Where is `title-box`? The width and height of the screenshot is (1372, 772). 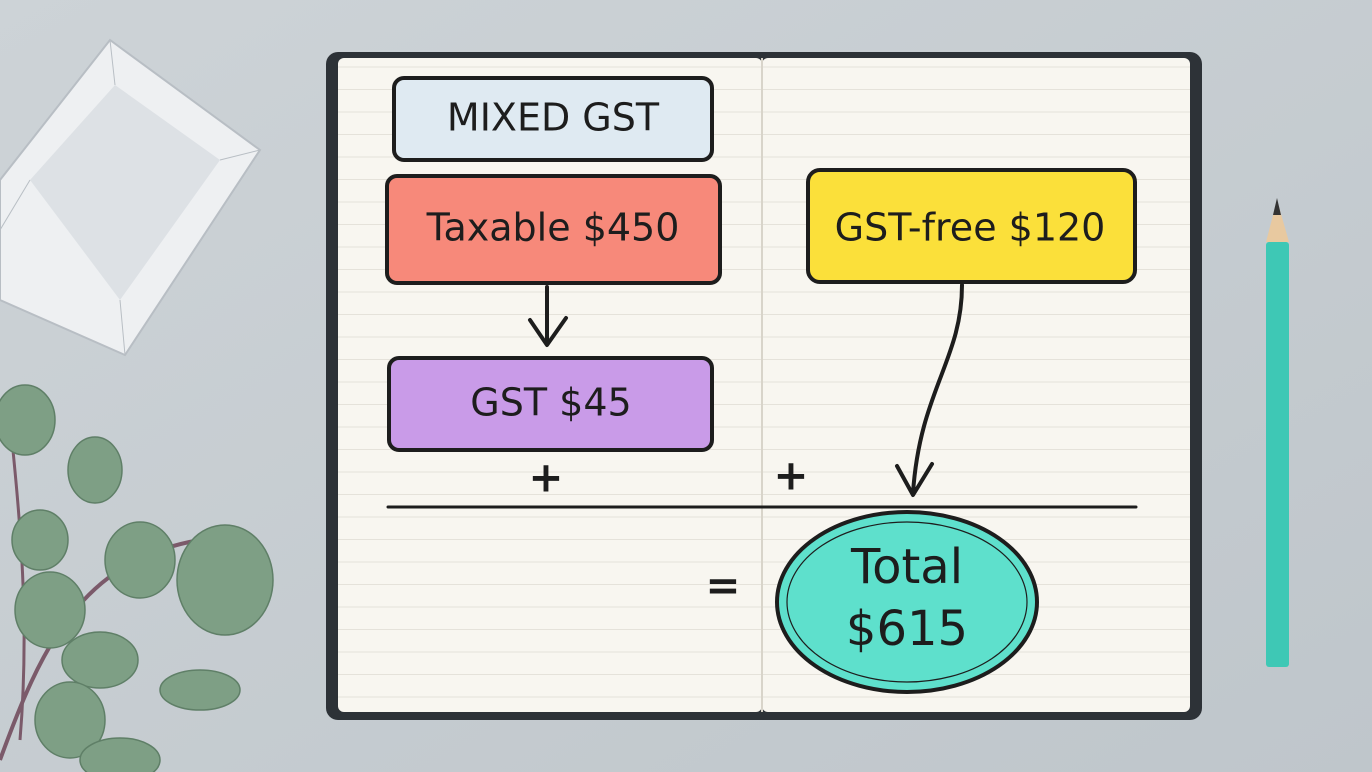
title-box is located at coordinates (553, 119).